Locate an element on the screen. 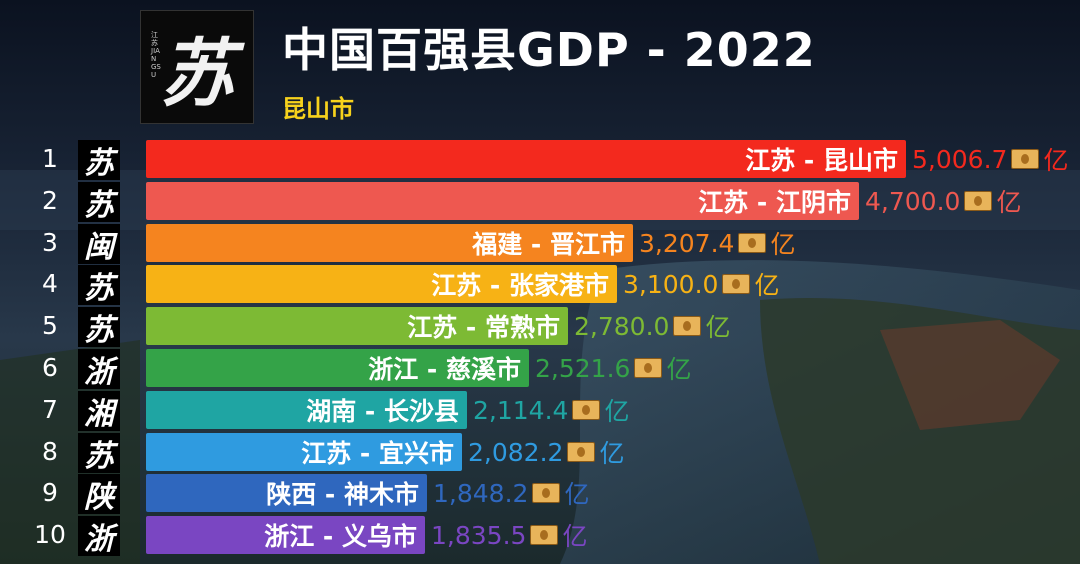 This screenshot has height=564, width=1080. value-label: 5,006.7 is located at coordinates (960, 159).